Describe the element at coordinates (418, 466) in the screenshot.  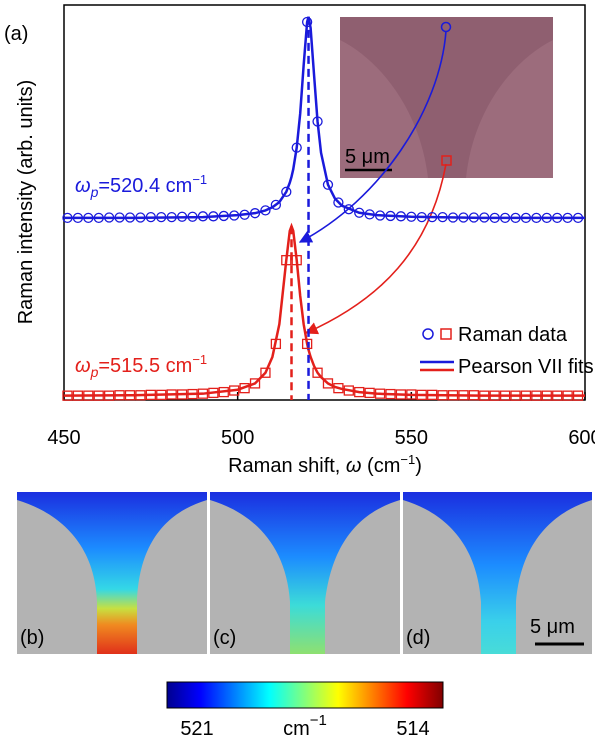
I see `x-label-close: )` at that location.